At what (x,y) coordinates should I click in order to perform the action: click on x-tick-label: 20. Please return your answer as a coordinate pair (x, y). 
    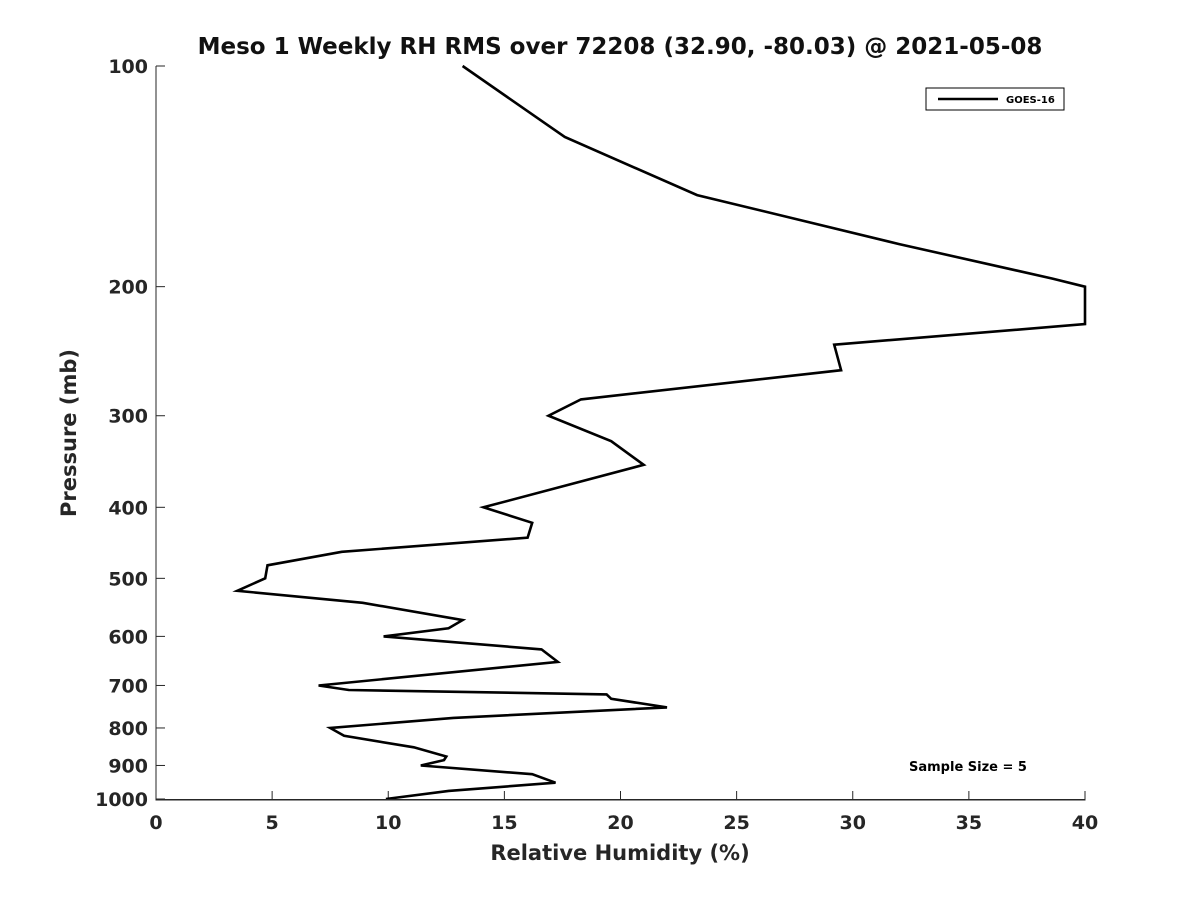
    Looking at the image, I should click on (620, 823).